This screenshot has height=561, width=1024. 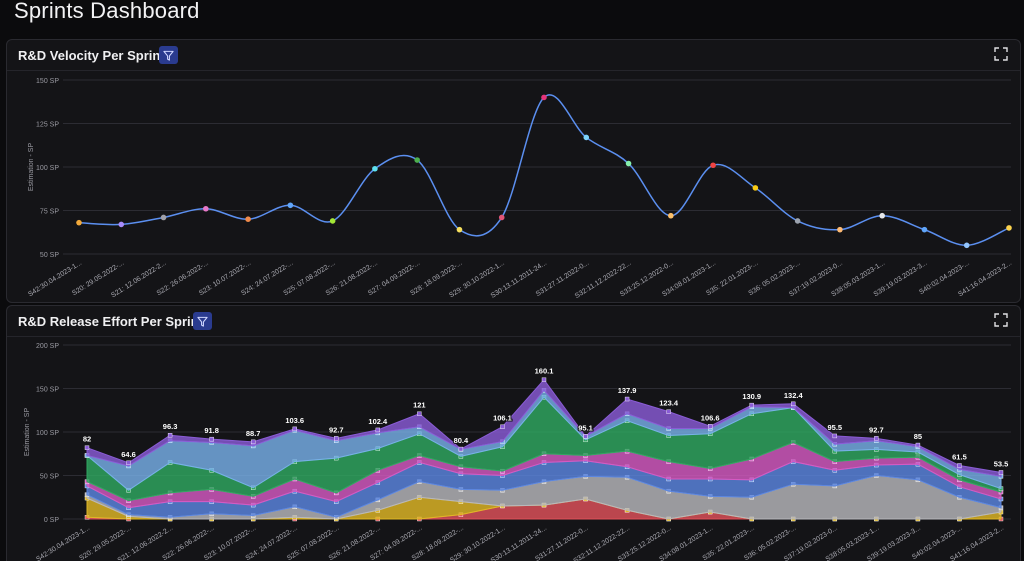 What do you see at coordinates (128, 454) in the screenshot?
I see `release-total-label: 64.6` at bounding box center [128, 454].